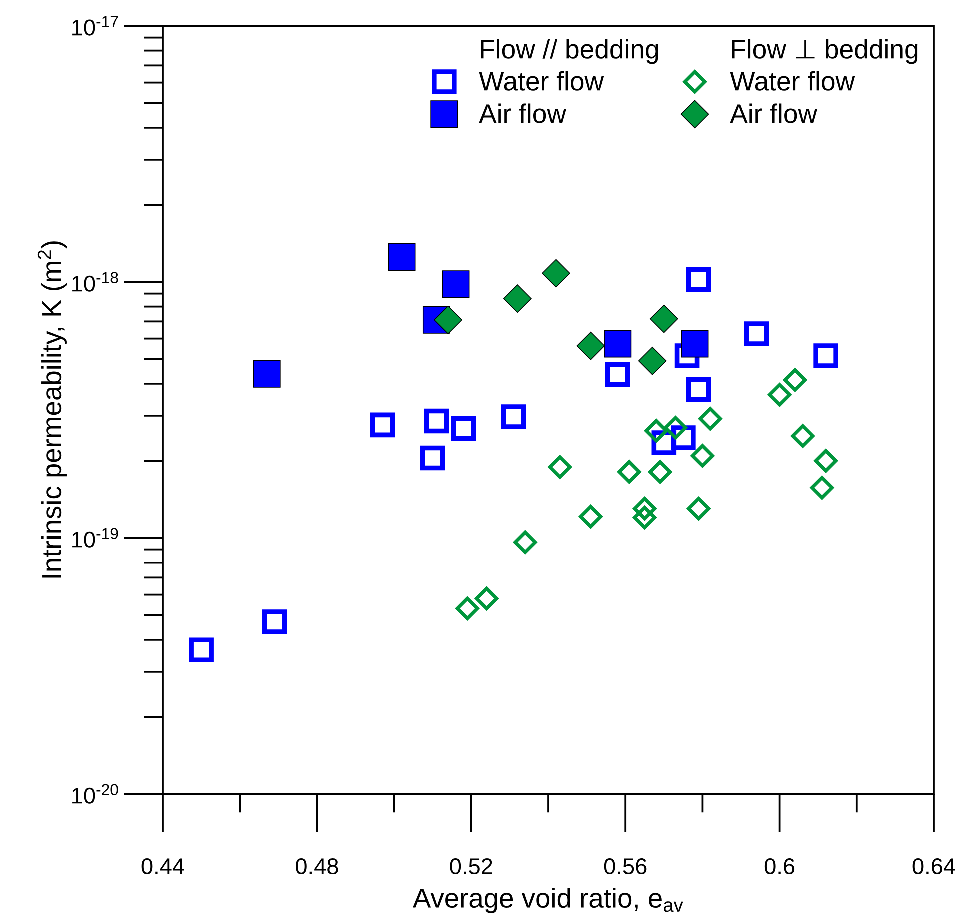 The width and height of the screenshot is (962, 922). I want to click on x-tick-label: 0.56, so click(625, 866).